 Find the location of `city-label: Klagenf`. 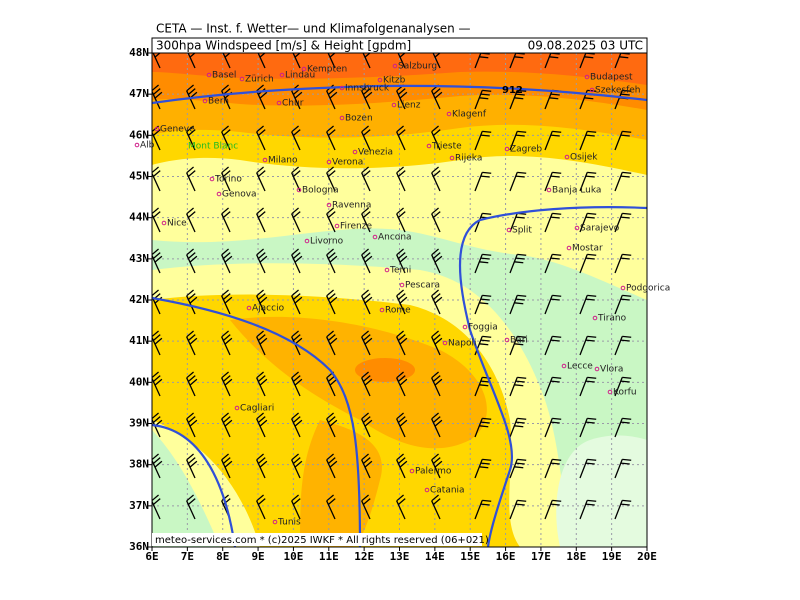

city-label: Klagenf is located at coordinates (469, 115).